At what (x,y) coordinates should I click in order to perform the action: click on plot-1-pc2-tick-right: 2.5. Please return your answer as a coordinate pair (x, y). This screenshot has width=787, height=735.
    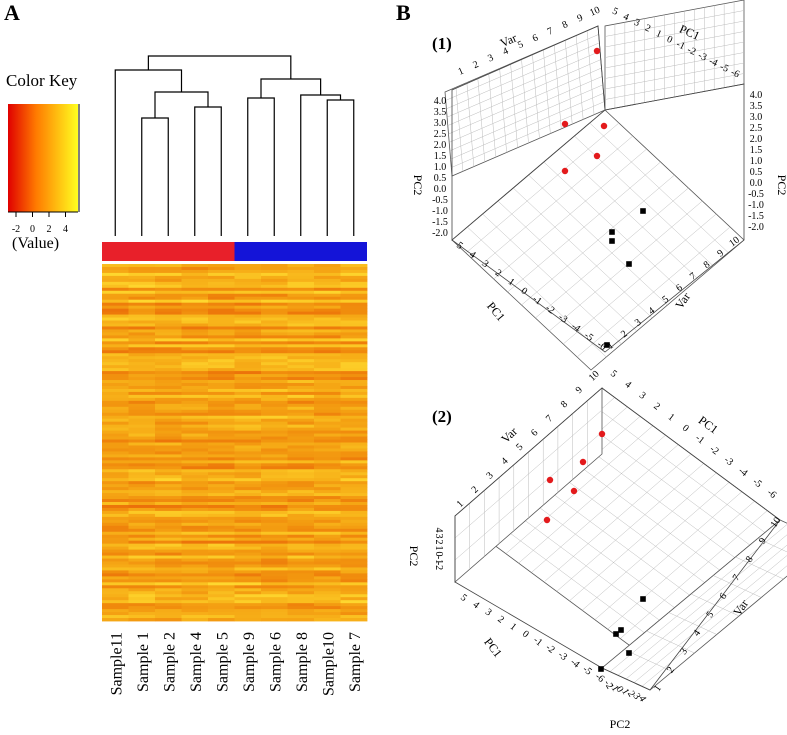
    Looking at the image, I should click on (756, 128).